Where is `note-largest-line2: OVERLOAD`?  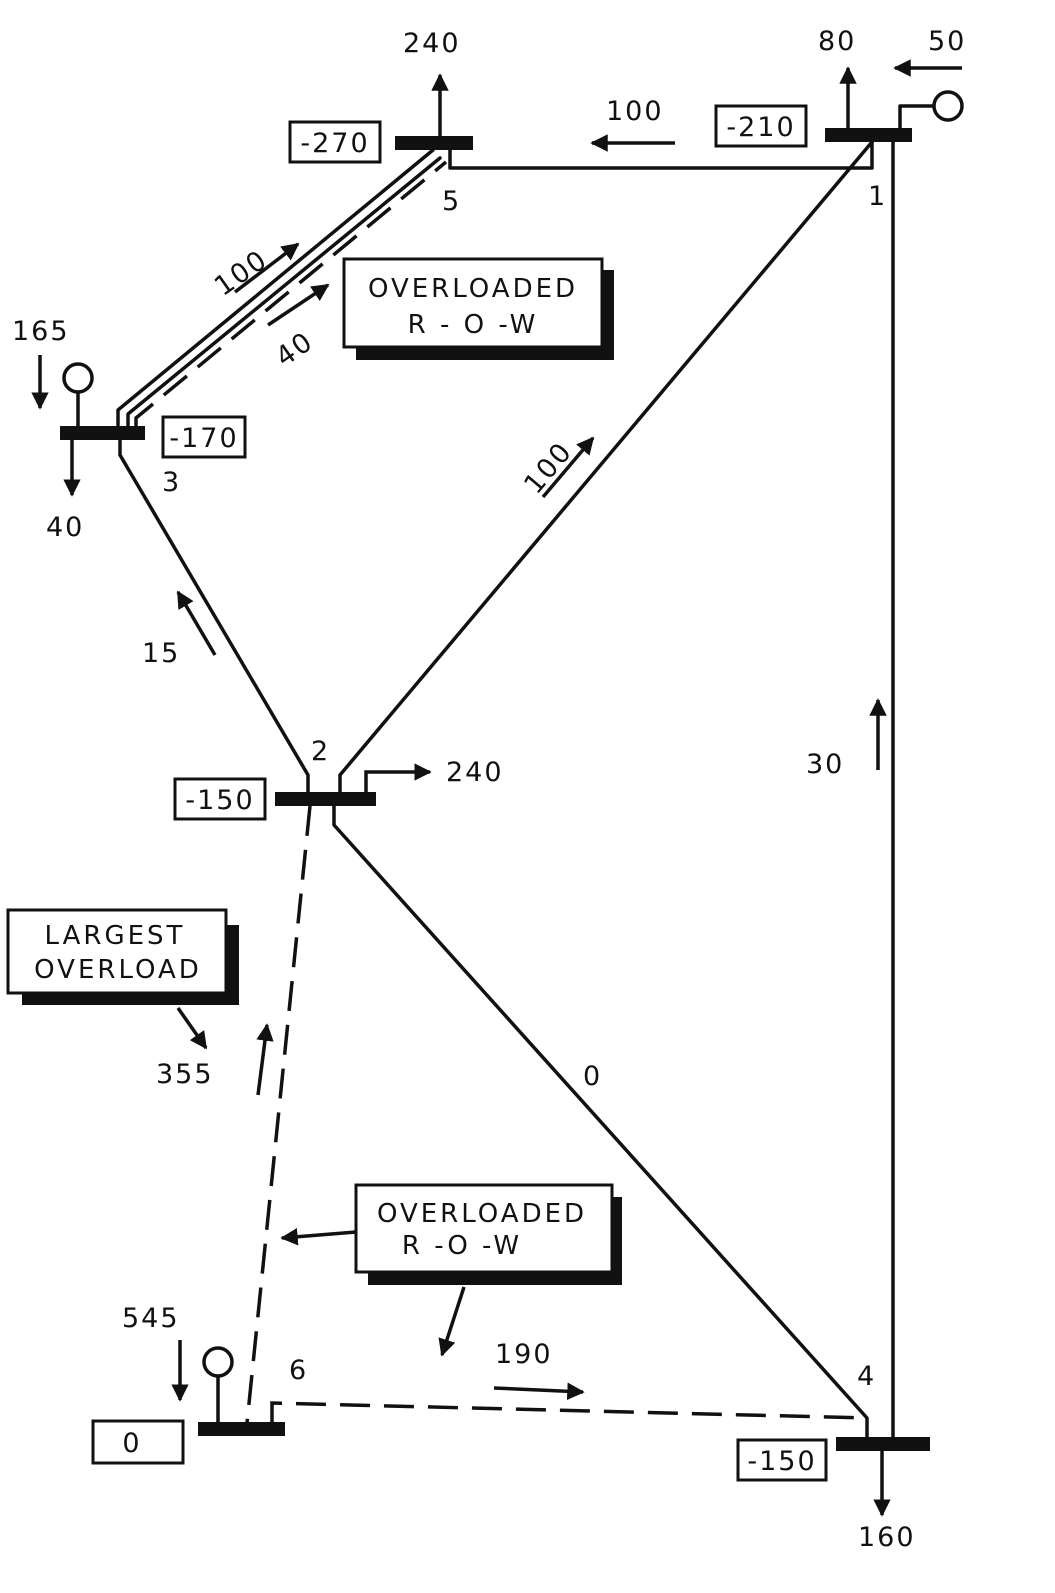
note-largest-line2: OVERLOAD is located at coordinates (118, 970).